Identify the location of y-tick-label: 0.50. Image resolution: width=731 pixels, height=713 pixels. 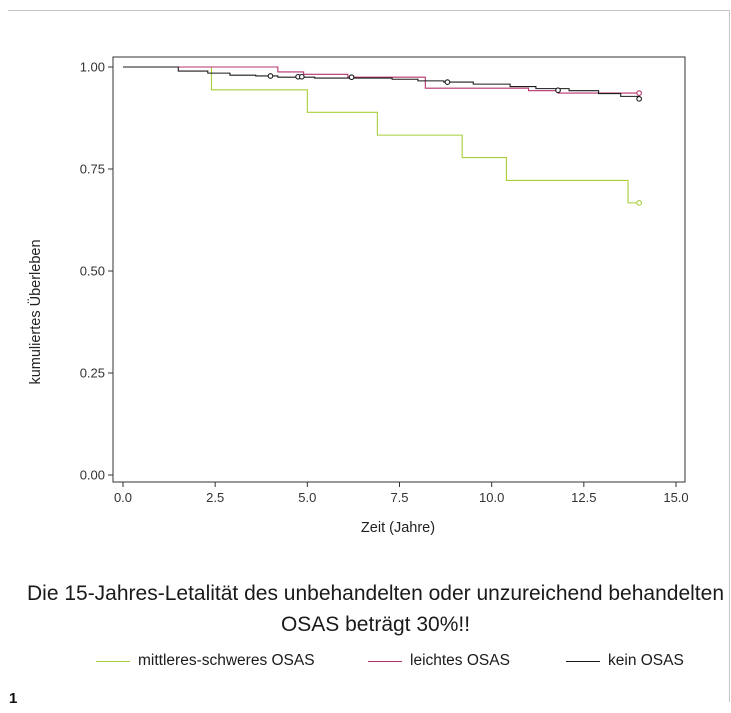
(92, 271).